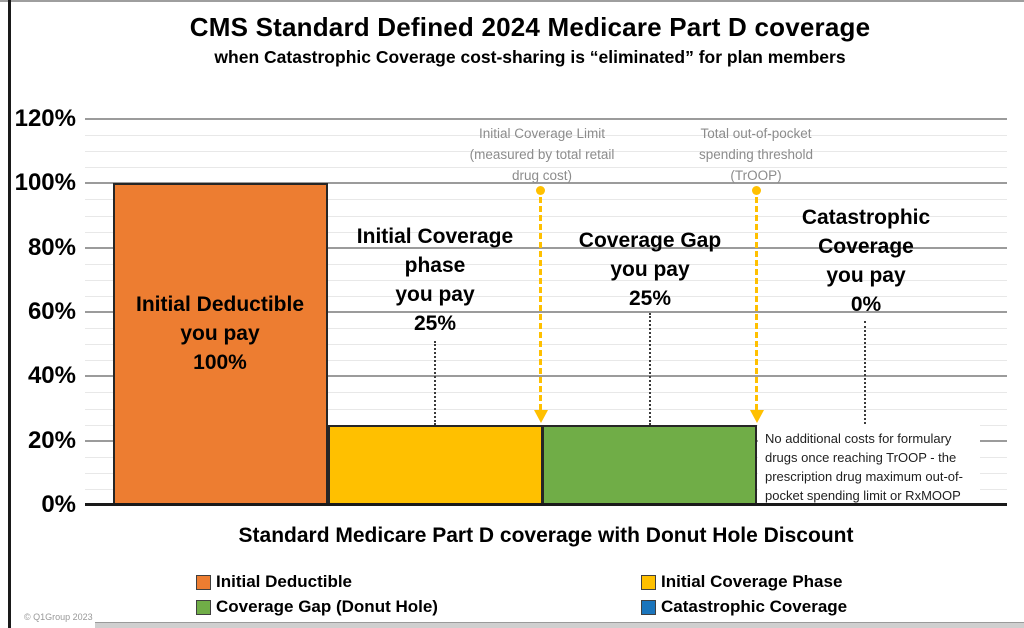 The height and width of the screenshot is (628, 1024). What do you see at coordinates (58, 504) in the screenshot?
I see `y-axis-label: 0%` at bounding box center [58, 504].